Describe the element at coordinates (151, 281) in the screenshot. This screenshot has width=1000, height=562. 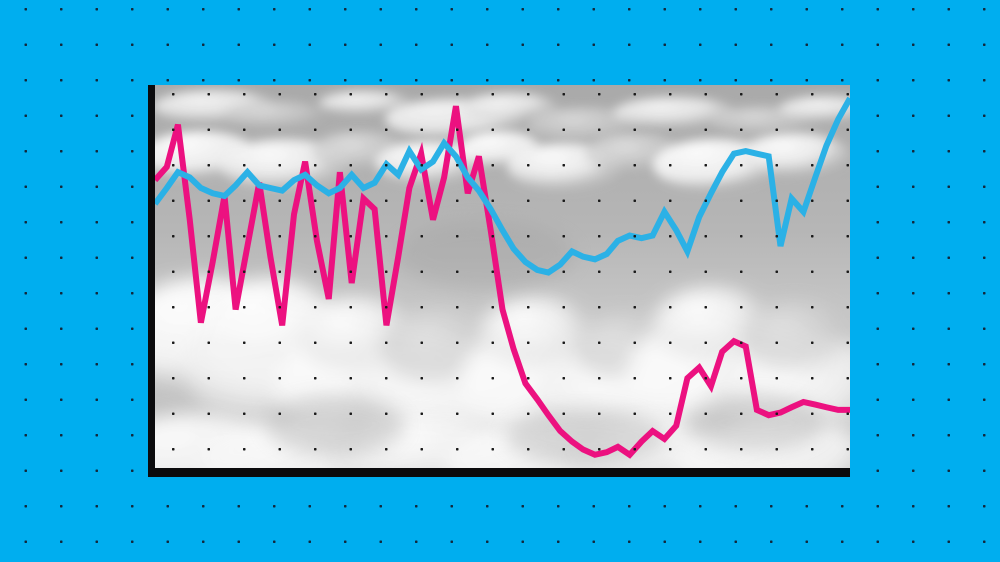
I see `panel-left-border` at that location.